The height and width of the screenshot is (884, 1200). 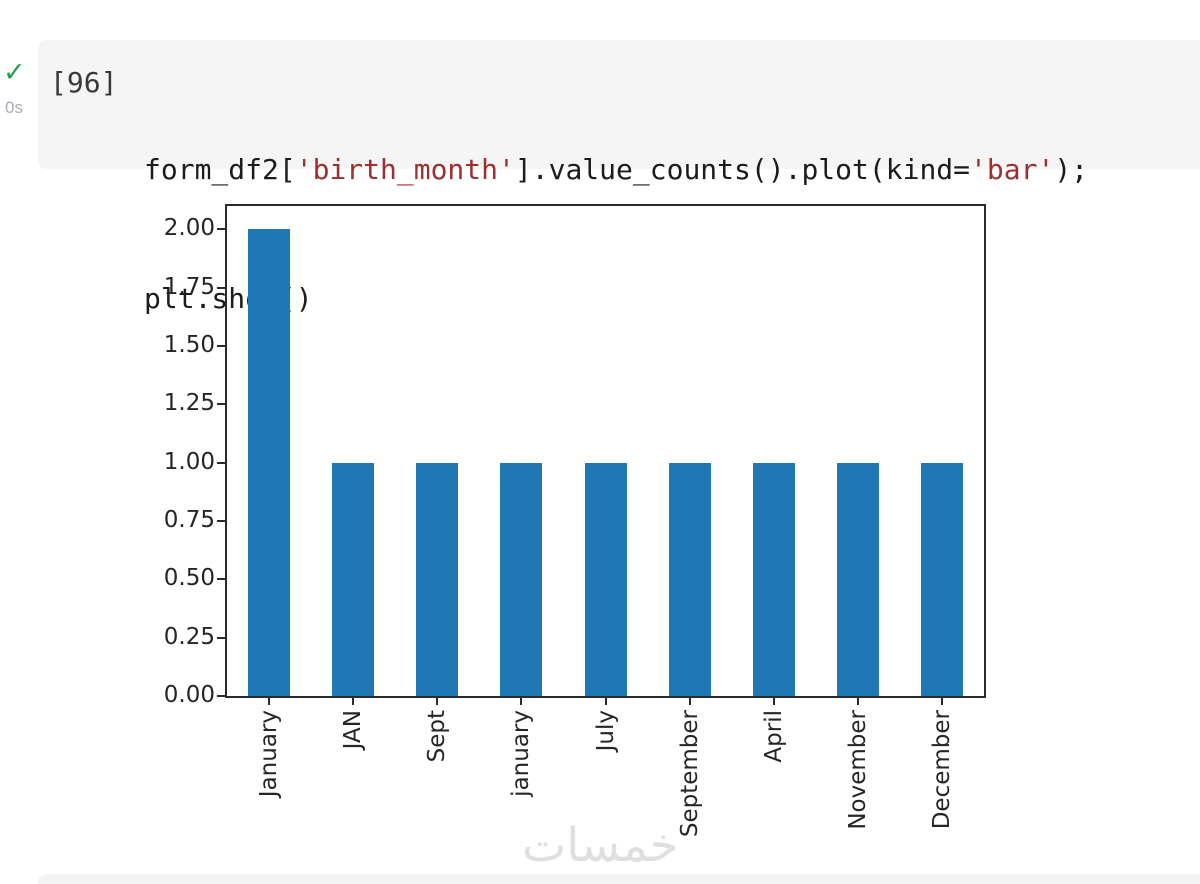 What do you see at coordinates (619, 879) in the screenshot?
I see `next-cell-top-edge` at bounding box center [619, 879].